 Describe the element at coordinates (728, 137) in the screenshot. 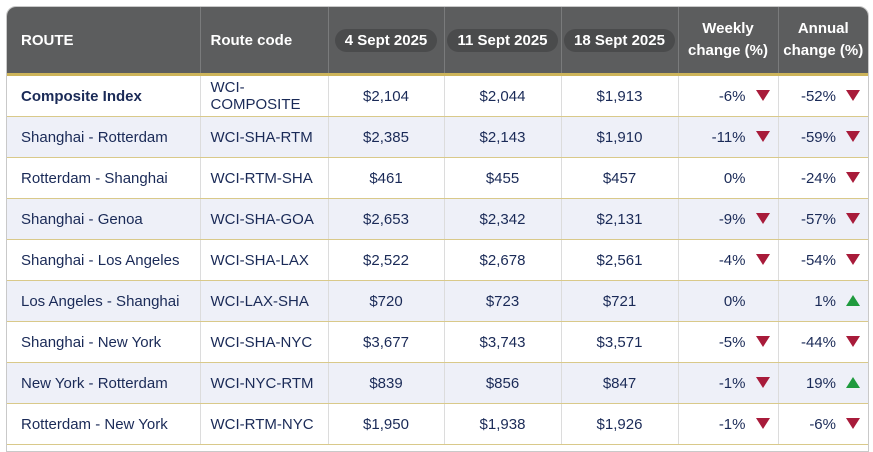

I see `weekly-change-cell: -11%` at that location.